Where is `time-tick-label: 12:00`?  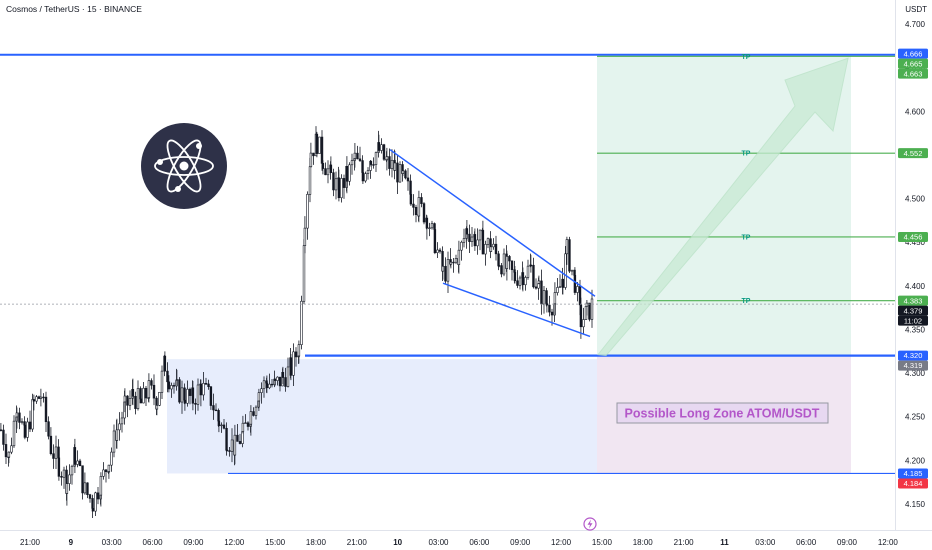 time-tick-label: 12:00 is located at coordinates (234, 542).